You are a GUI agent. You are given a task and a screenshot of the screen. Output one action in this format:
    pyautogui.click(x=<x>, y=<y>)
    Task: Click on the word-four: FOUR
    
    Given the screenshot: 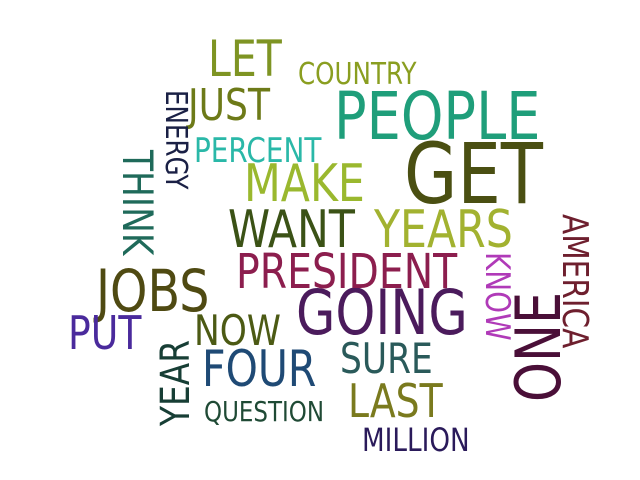 What is the action you would take?
    pyautogui.click(x=259, y=369)
    